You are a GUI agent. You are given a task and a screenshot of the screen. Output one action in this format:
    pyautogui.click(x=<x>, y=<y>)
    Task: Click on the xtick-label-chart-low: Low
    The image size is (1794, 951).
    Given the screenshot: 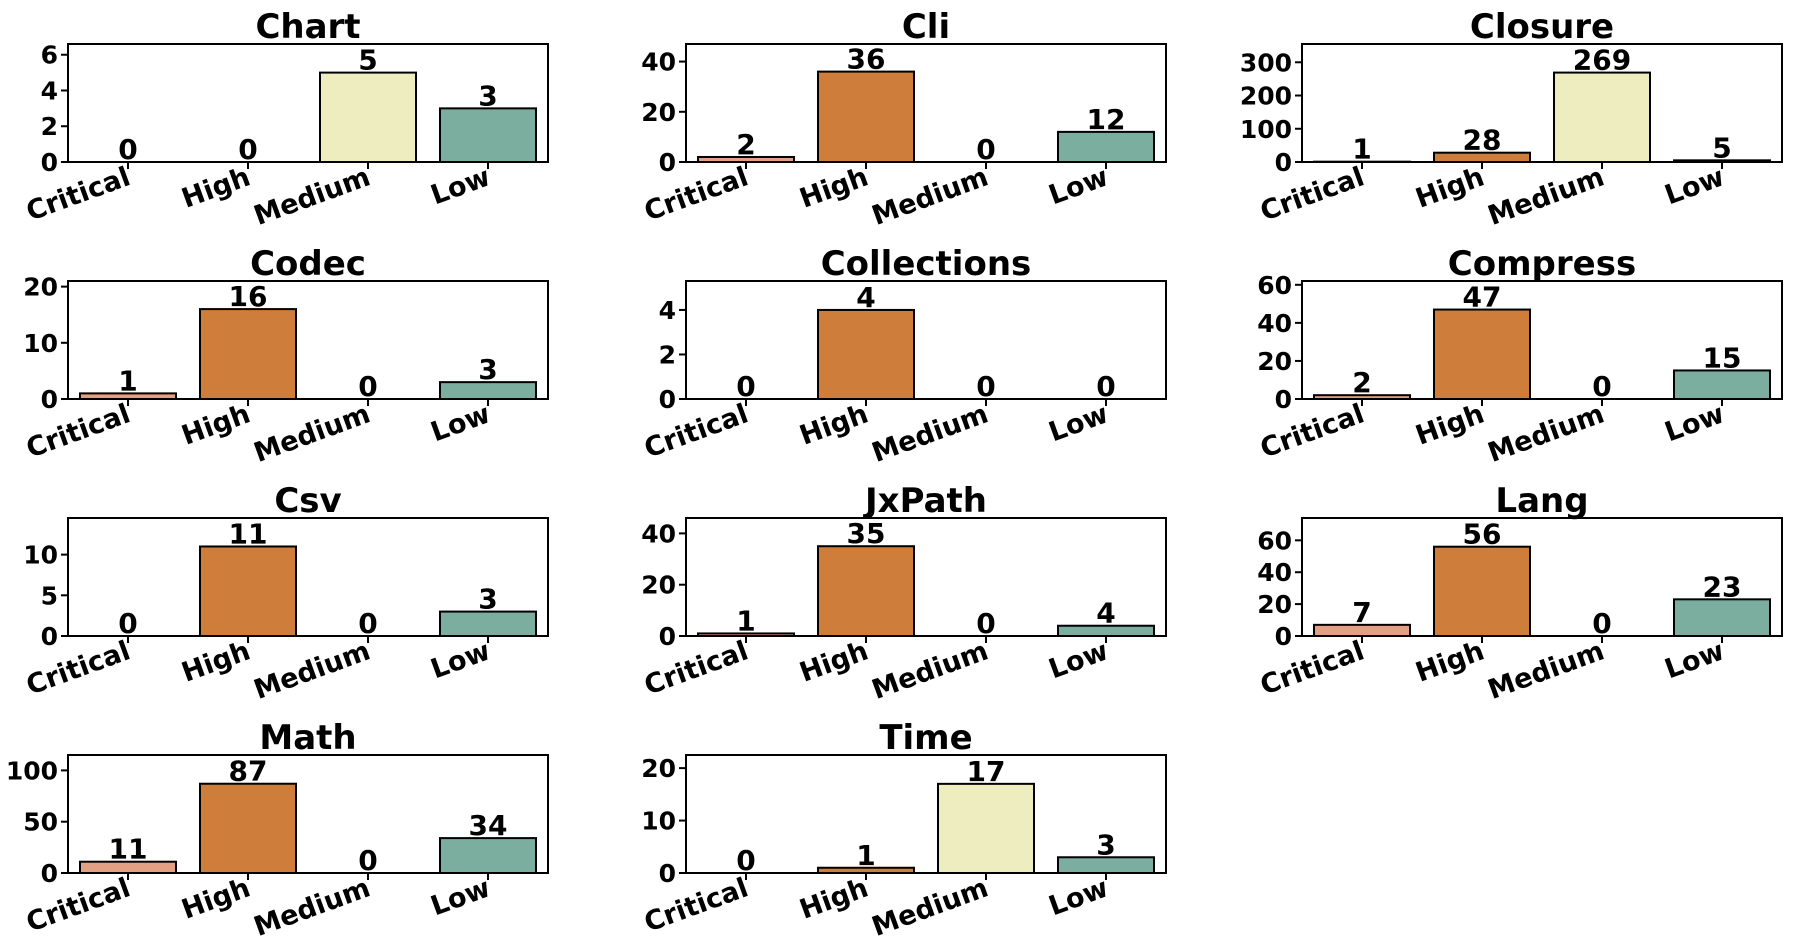 What is the action you would take?
    pyautogui.click(x=461, y=186)
    